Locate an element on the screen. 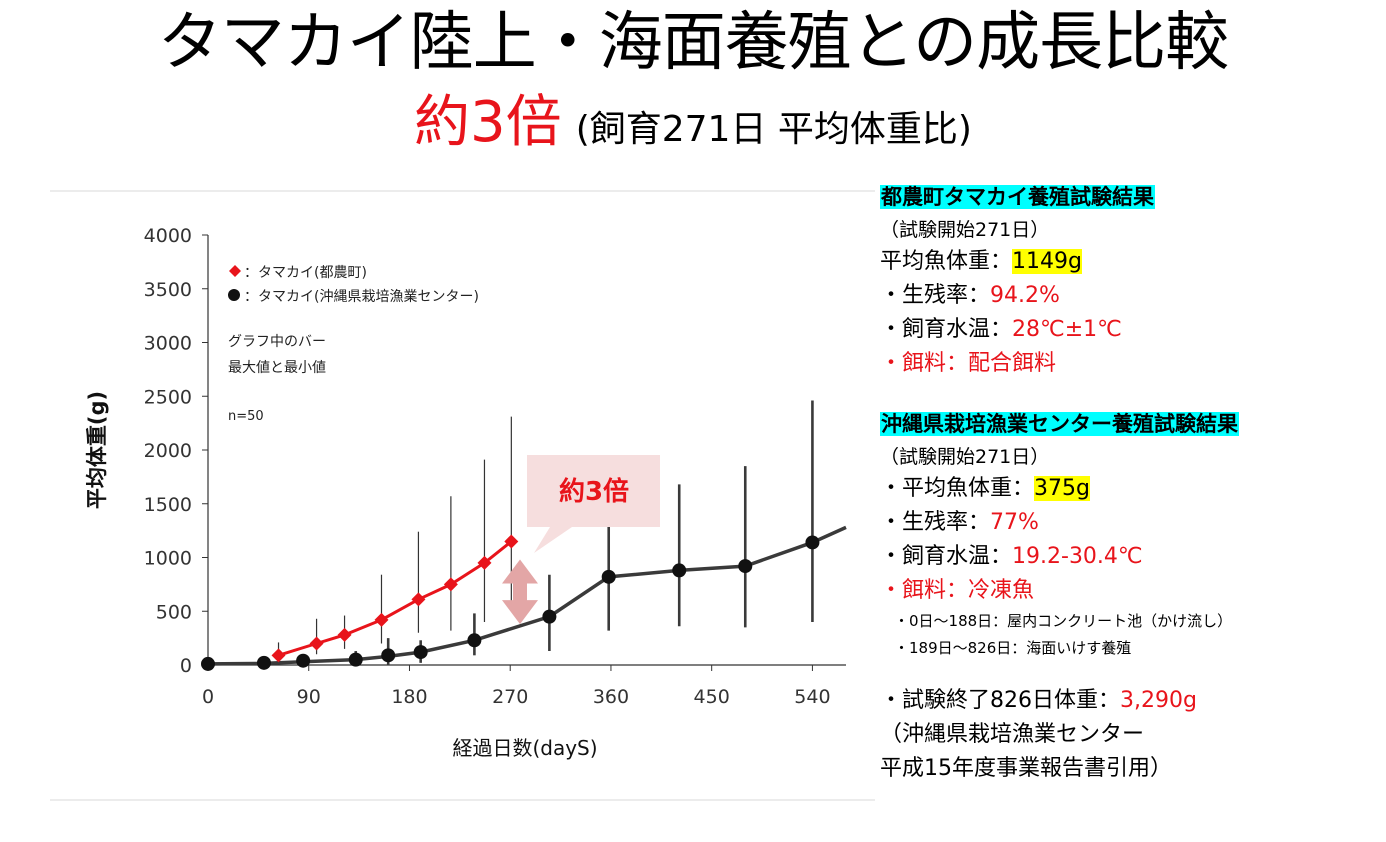 The height and width of the screenshot is (842, 1386). legend-marker-okinawa is located at coordinates (234, 295).